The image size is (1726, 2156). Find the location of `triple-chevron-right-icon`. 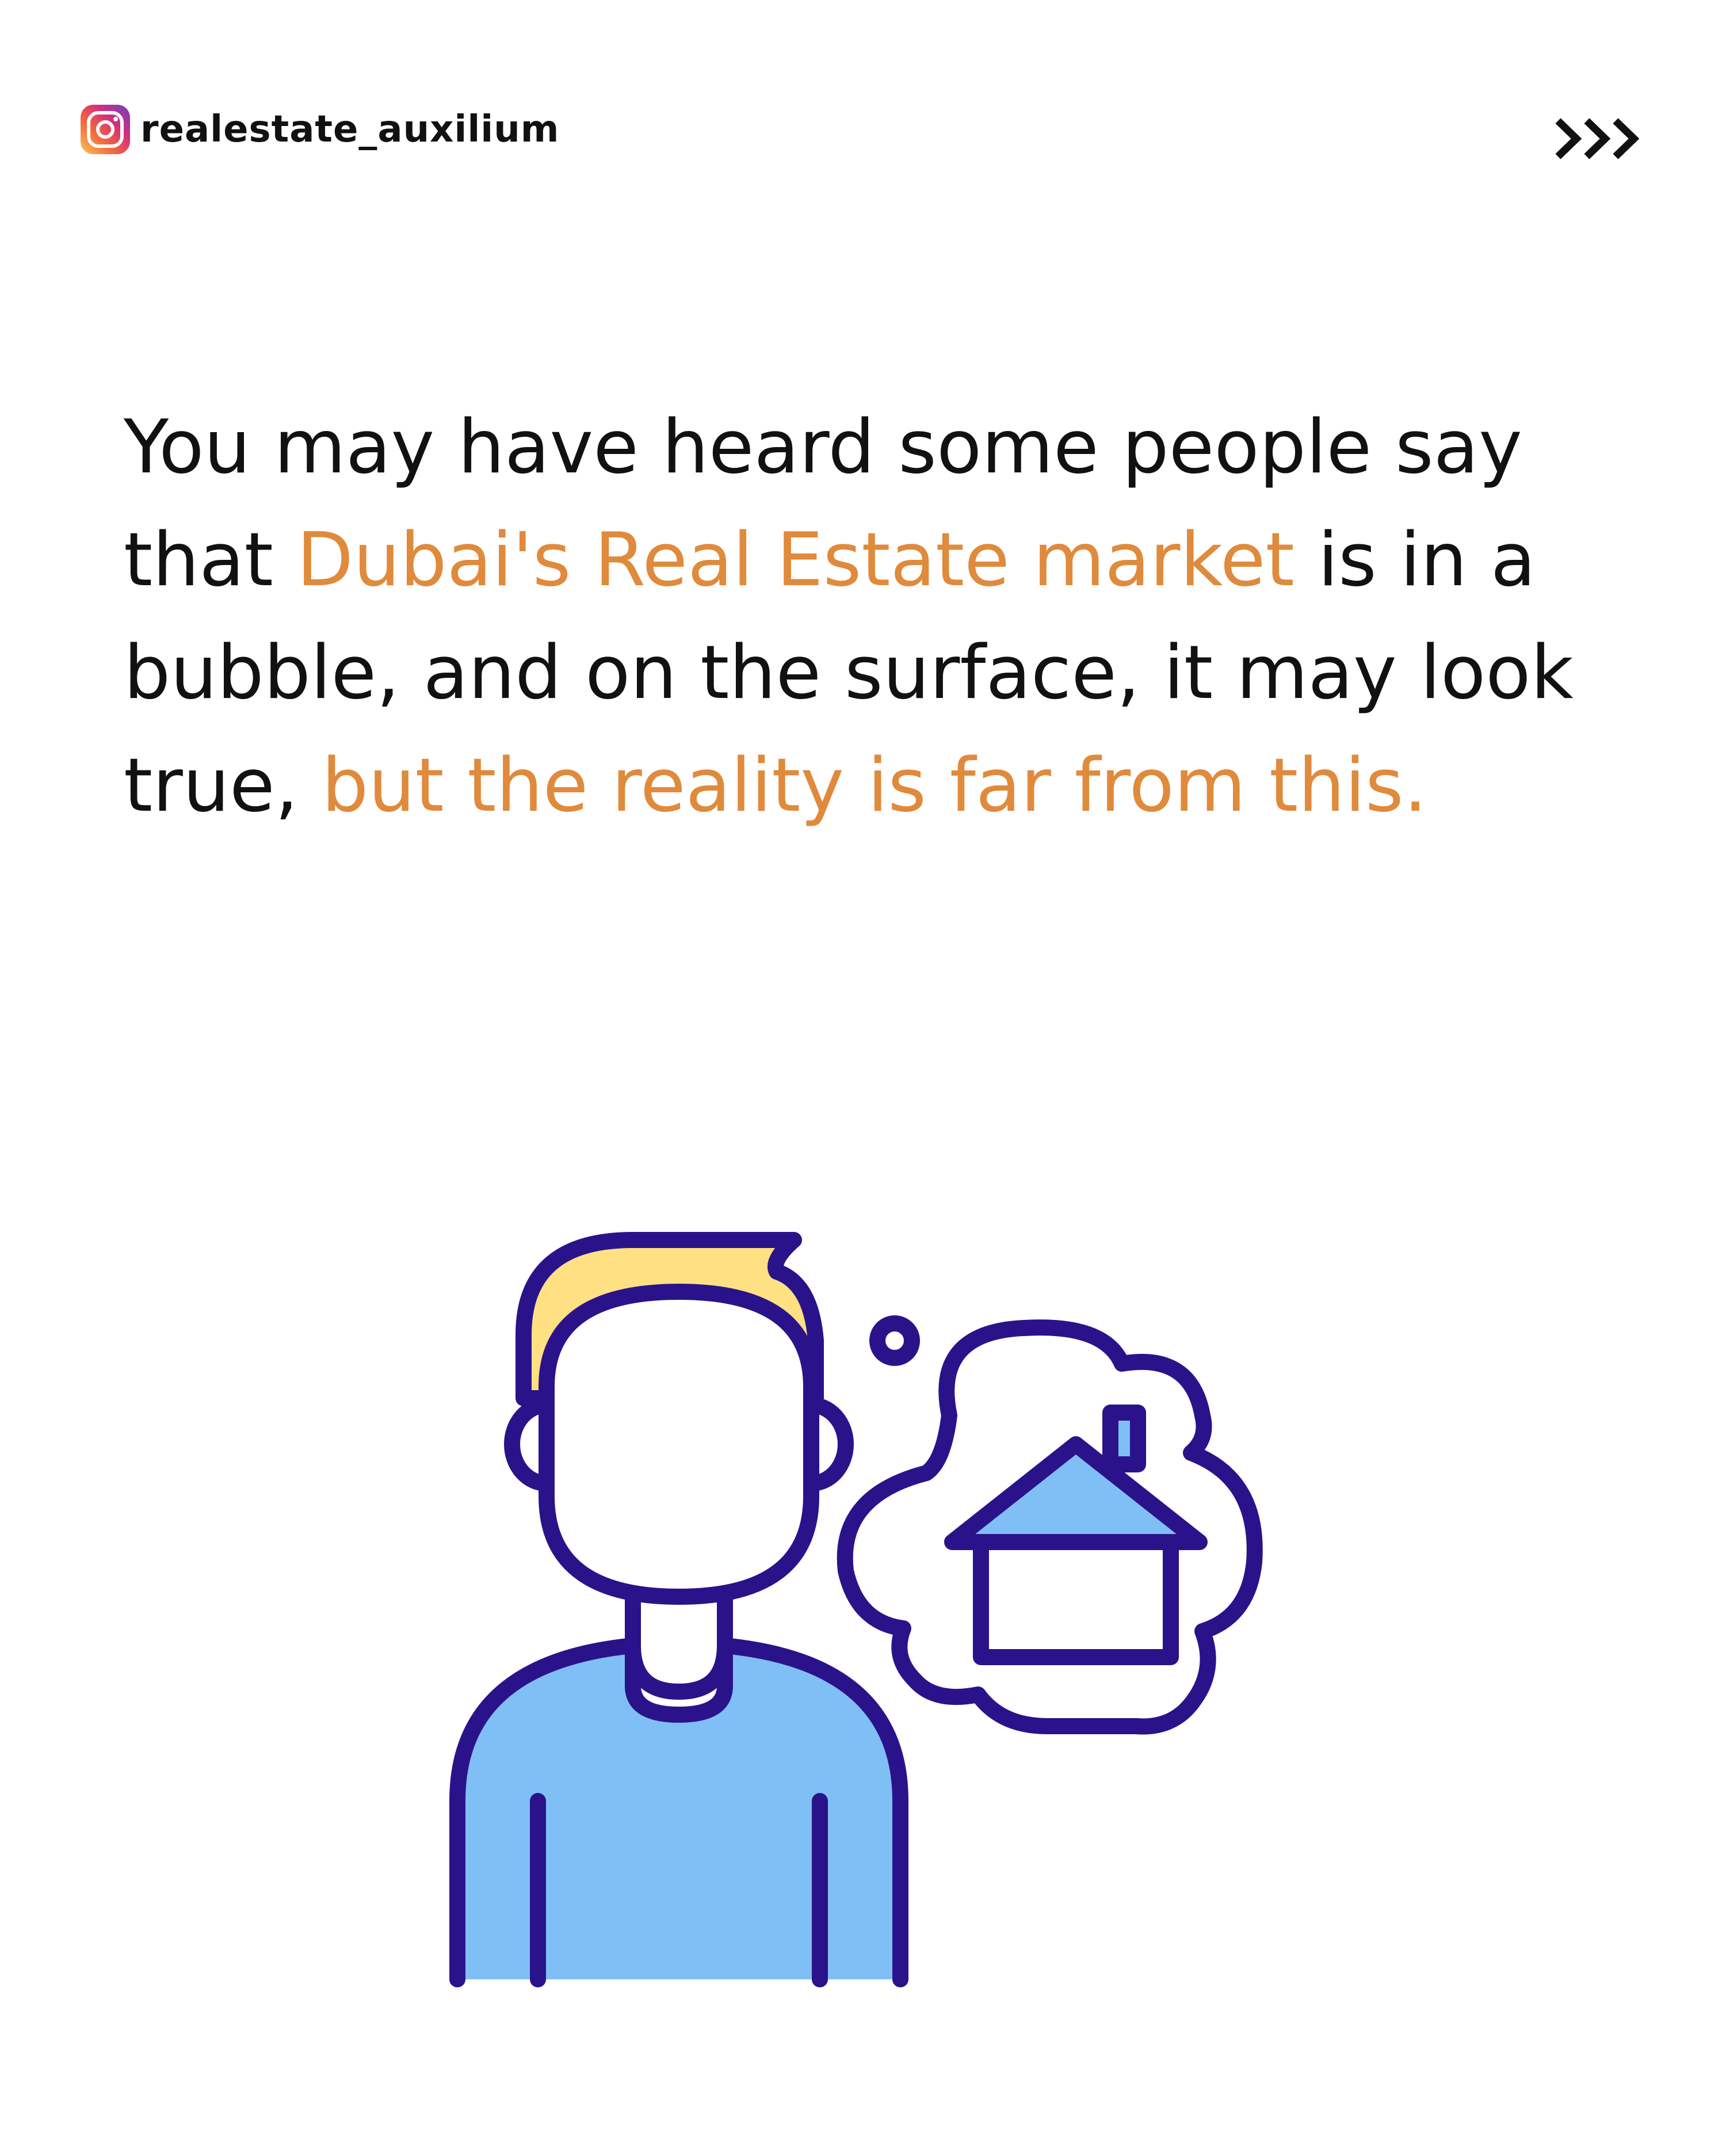

triple-chevron-right-icon is located at coordinates (1600, 139).